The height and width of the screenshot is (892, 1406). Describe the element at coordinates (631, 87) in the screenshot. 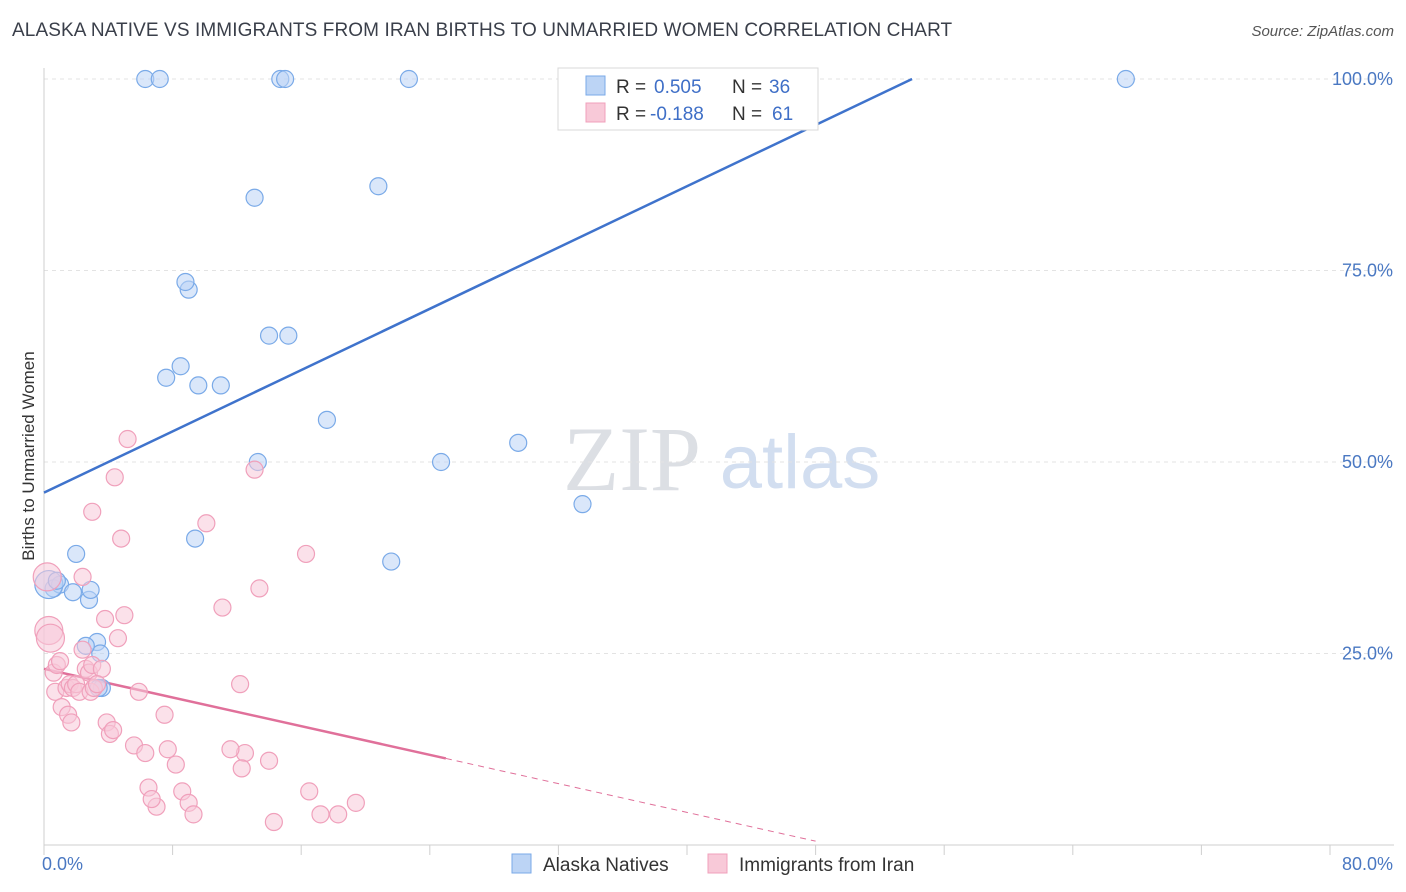

I see `legend-r-label-1: R =` at that location.